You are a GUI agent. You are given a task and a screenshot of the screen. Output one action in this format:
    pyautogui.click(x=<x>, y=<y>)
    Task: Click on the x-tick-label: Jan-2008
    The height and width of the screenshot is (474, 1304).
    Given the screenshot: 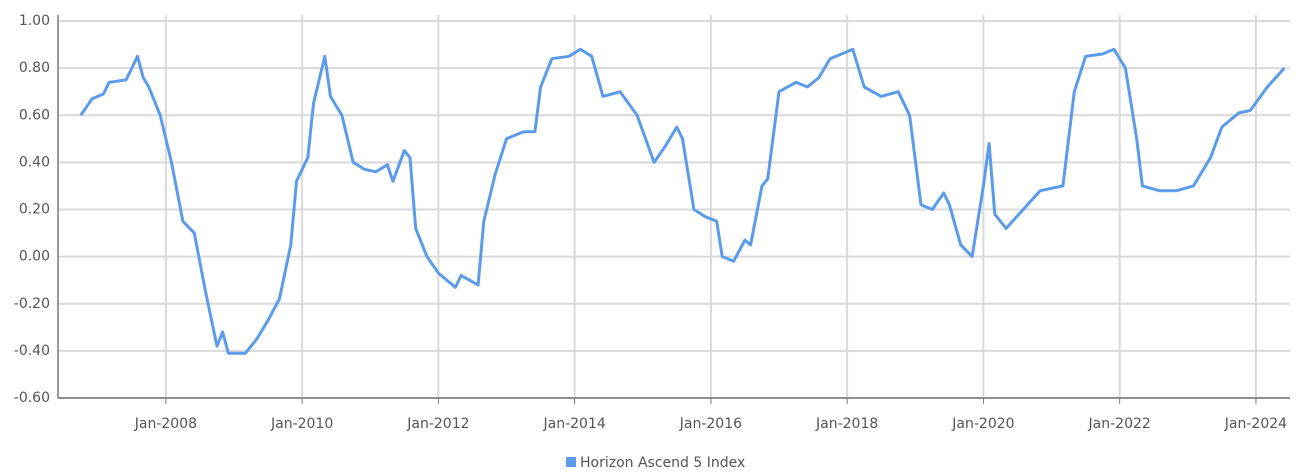 What is the action you would take?
    pyautogui.click(x=165, y=424)
    